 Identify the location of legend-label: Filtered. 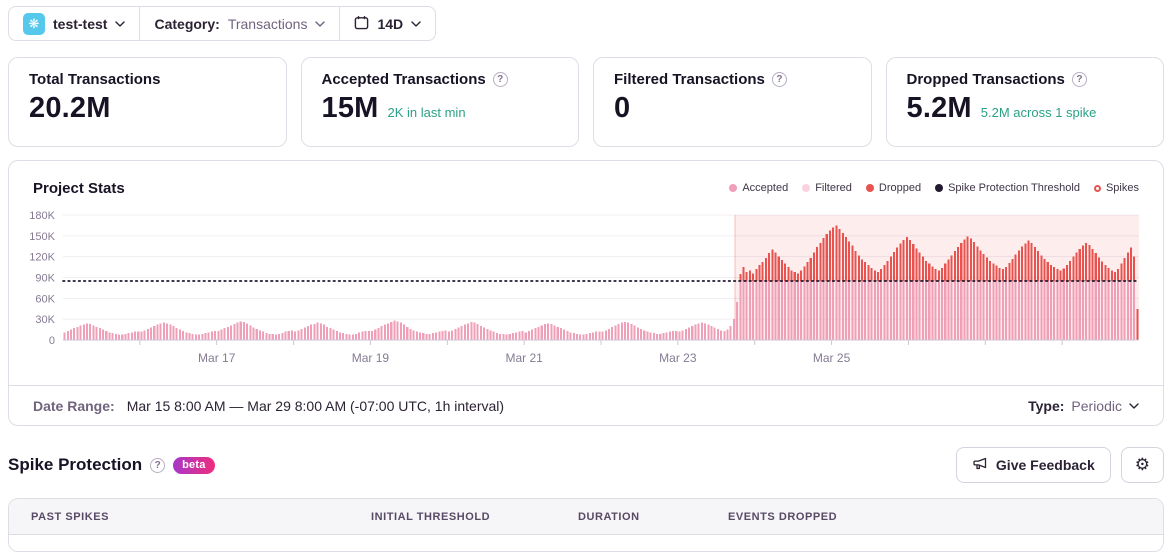
(833, 188).